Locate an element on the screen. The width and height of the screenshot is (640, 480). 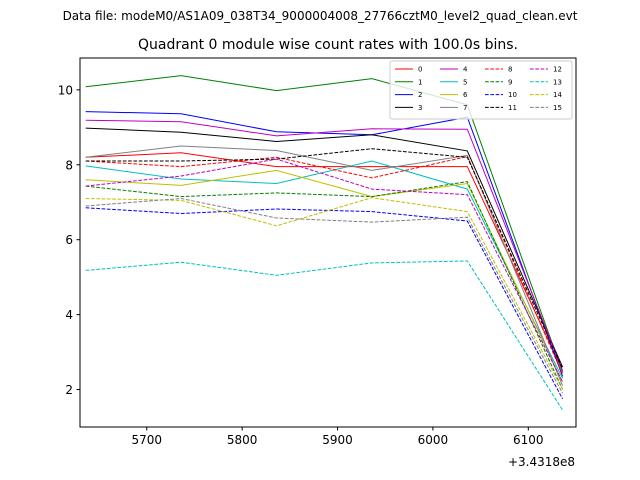
legend-label-7: 7 is located at coordinates (465, 108).